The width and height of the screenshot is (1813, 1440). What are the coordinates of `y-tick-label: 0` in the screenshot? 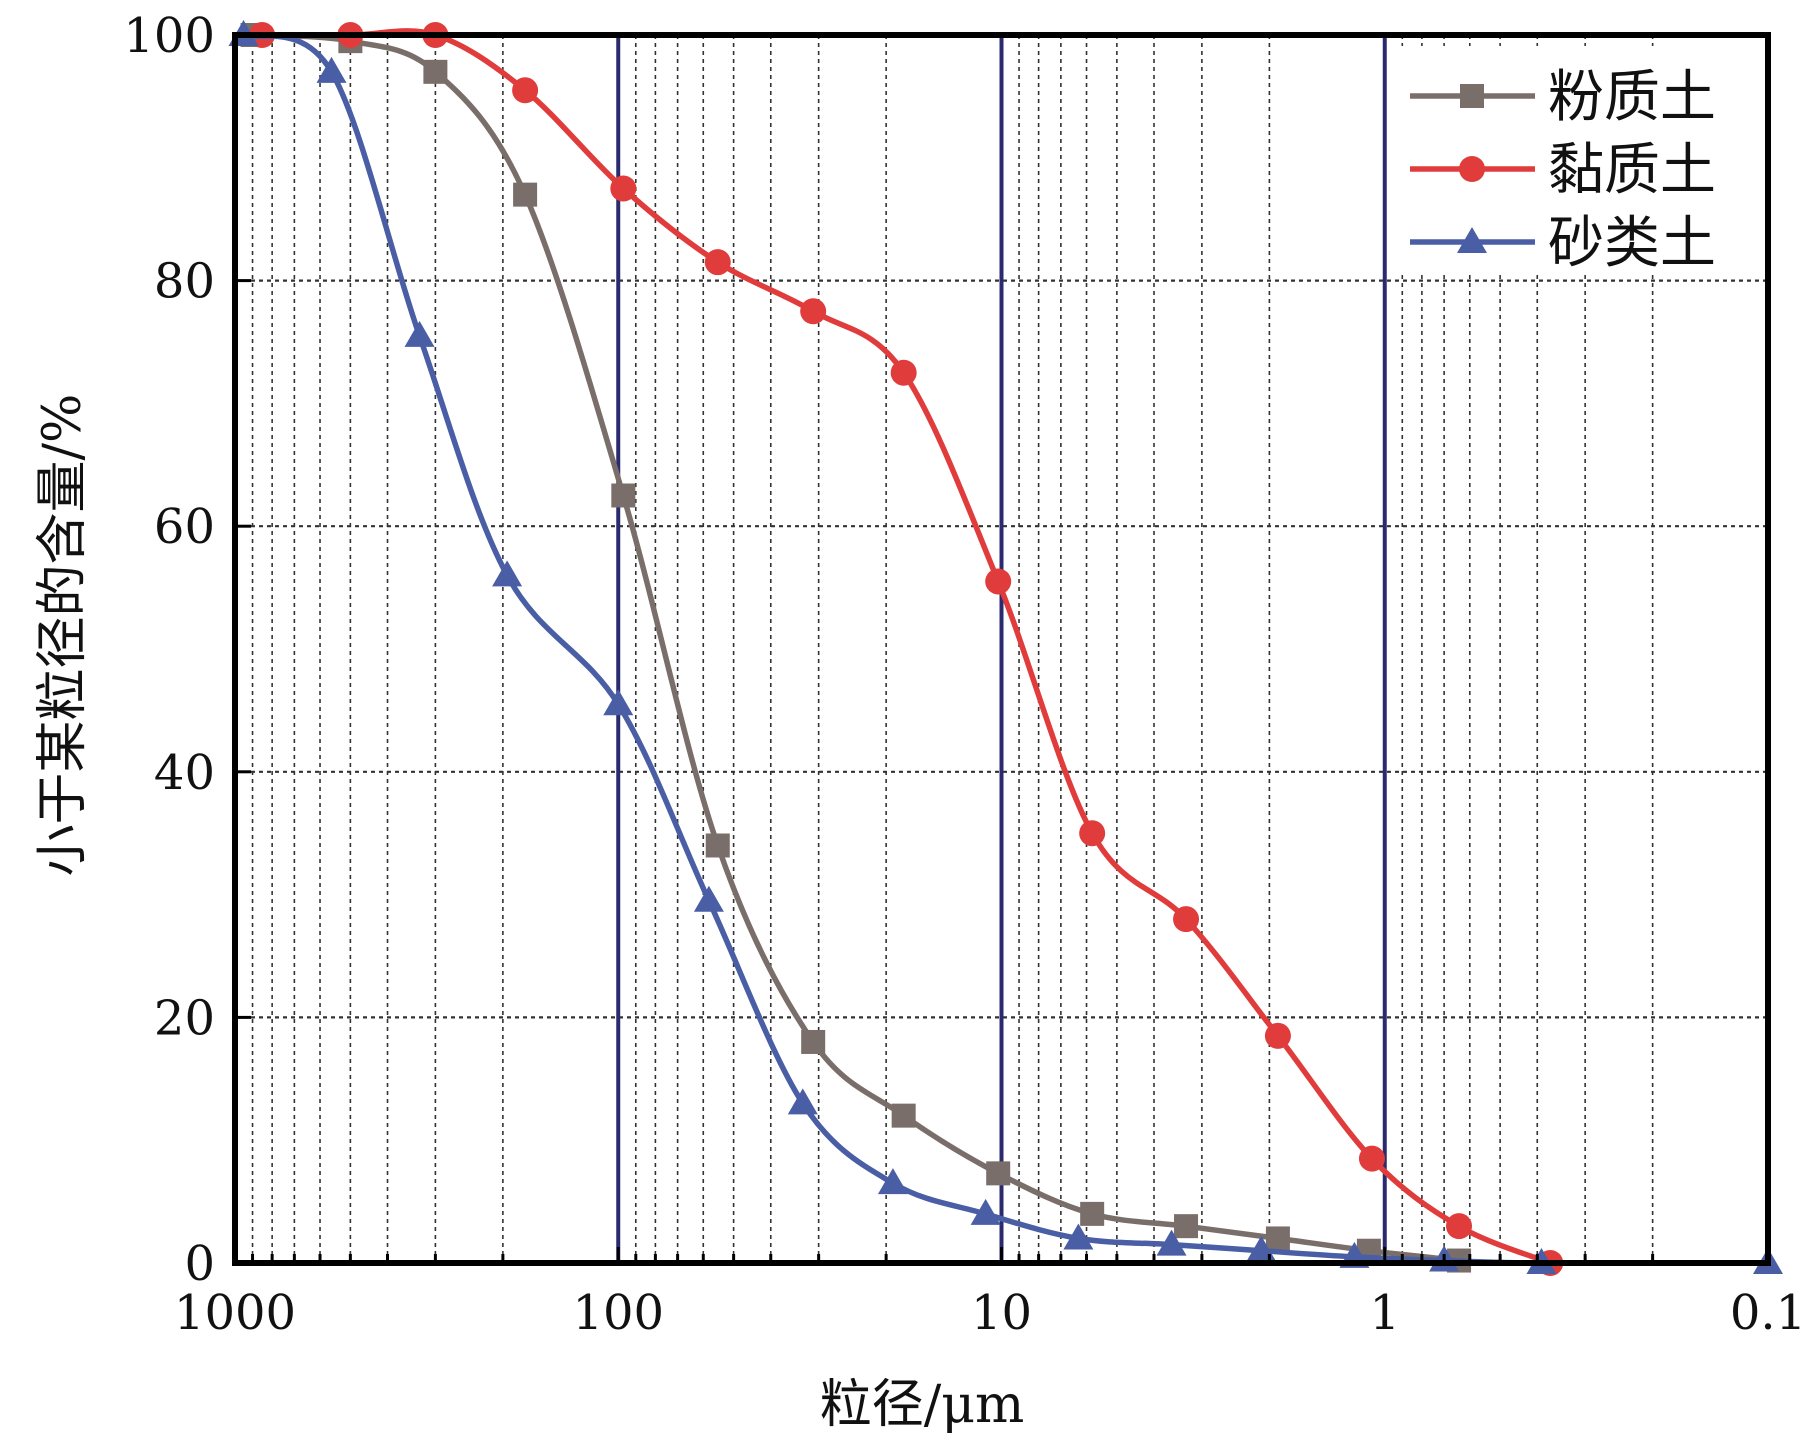 It's located at (199, 1264).